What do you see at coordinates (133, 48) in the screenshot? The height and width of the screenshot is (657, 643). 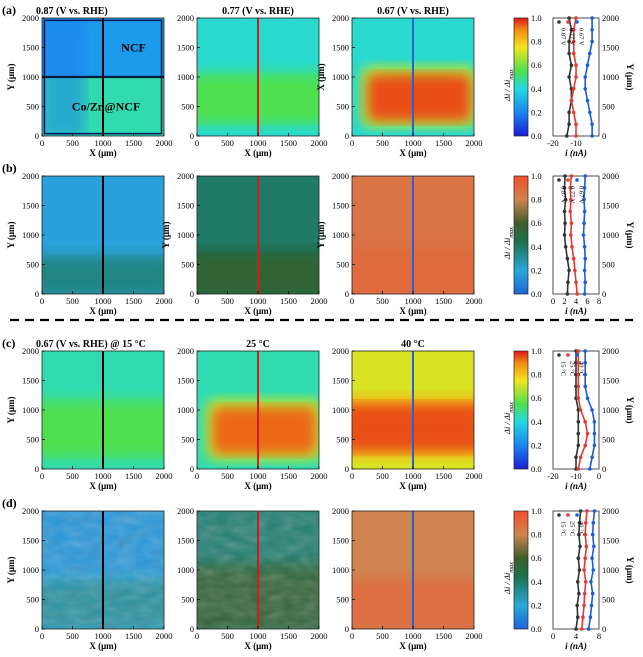 I see `region-label-ncf: NCF` at bounding box center [133, 48].